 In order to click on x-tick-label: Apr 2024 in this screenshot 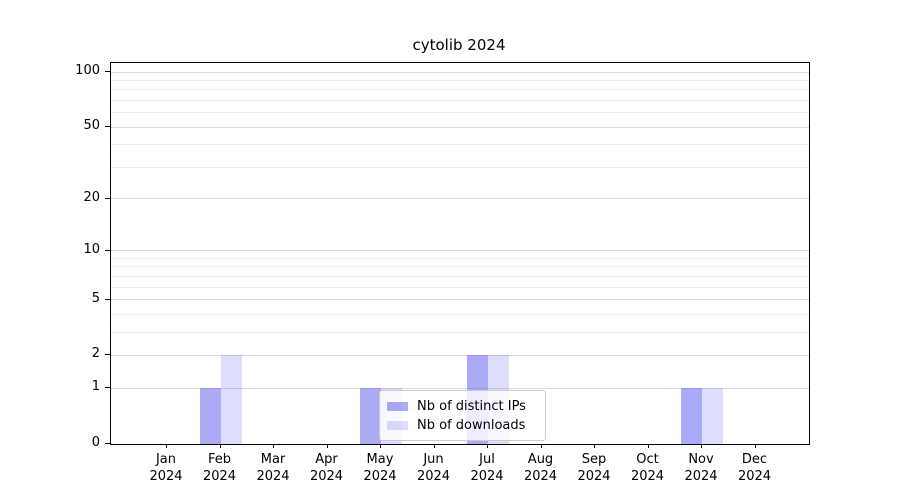, I will do `click(326, 468)`.